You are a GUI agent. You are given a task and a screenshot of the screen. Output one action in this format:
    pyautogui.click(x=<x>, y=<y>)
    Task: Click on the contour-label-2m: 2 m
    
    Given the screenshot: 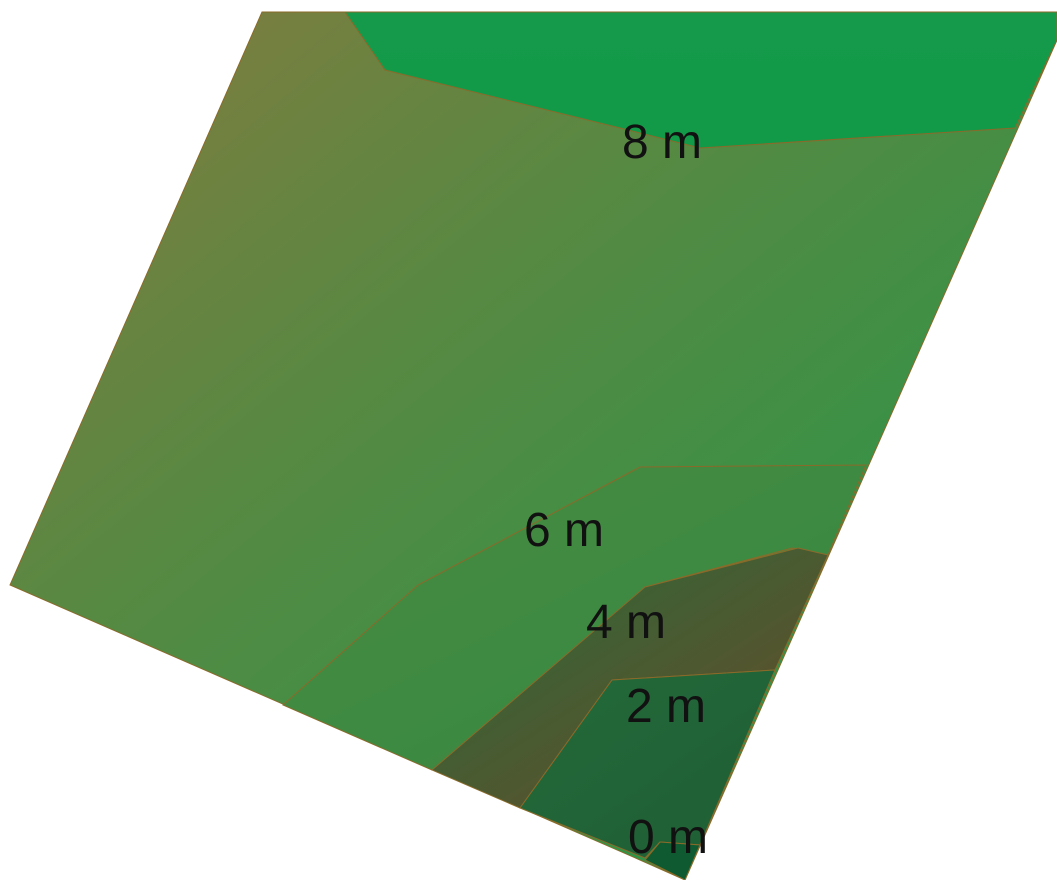 What is the action you would take?
    pyautogui.click(x=666, y=706)
    